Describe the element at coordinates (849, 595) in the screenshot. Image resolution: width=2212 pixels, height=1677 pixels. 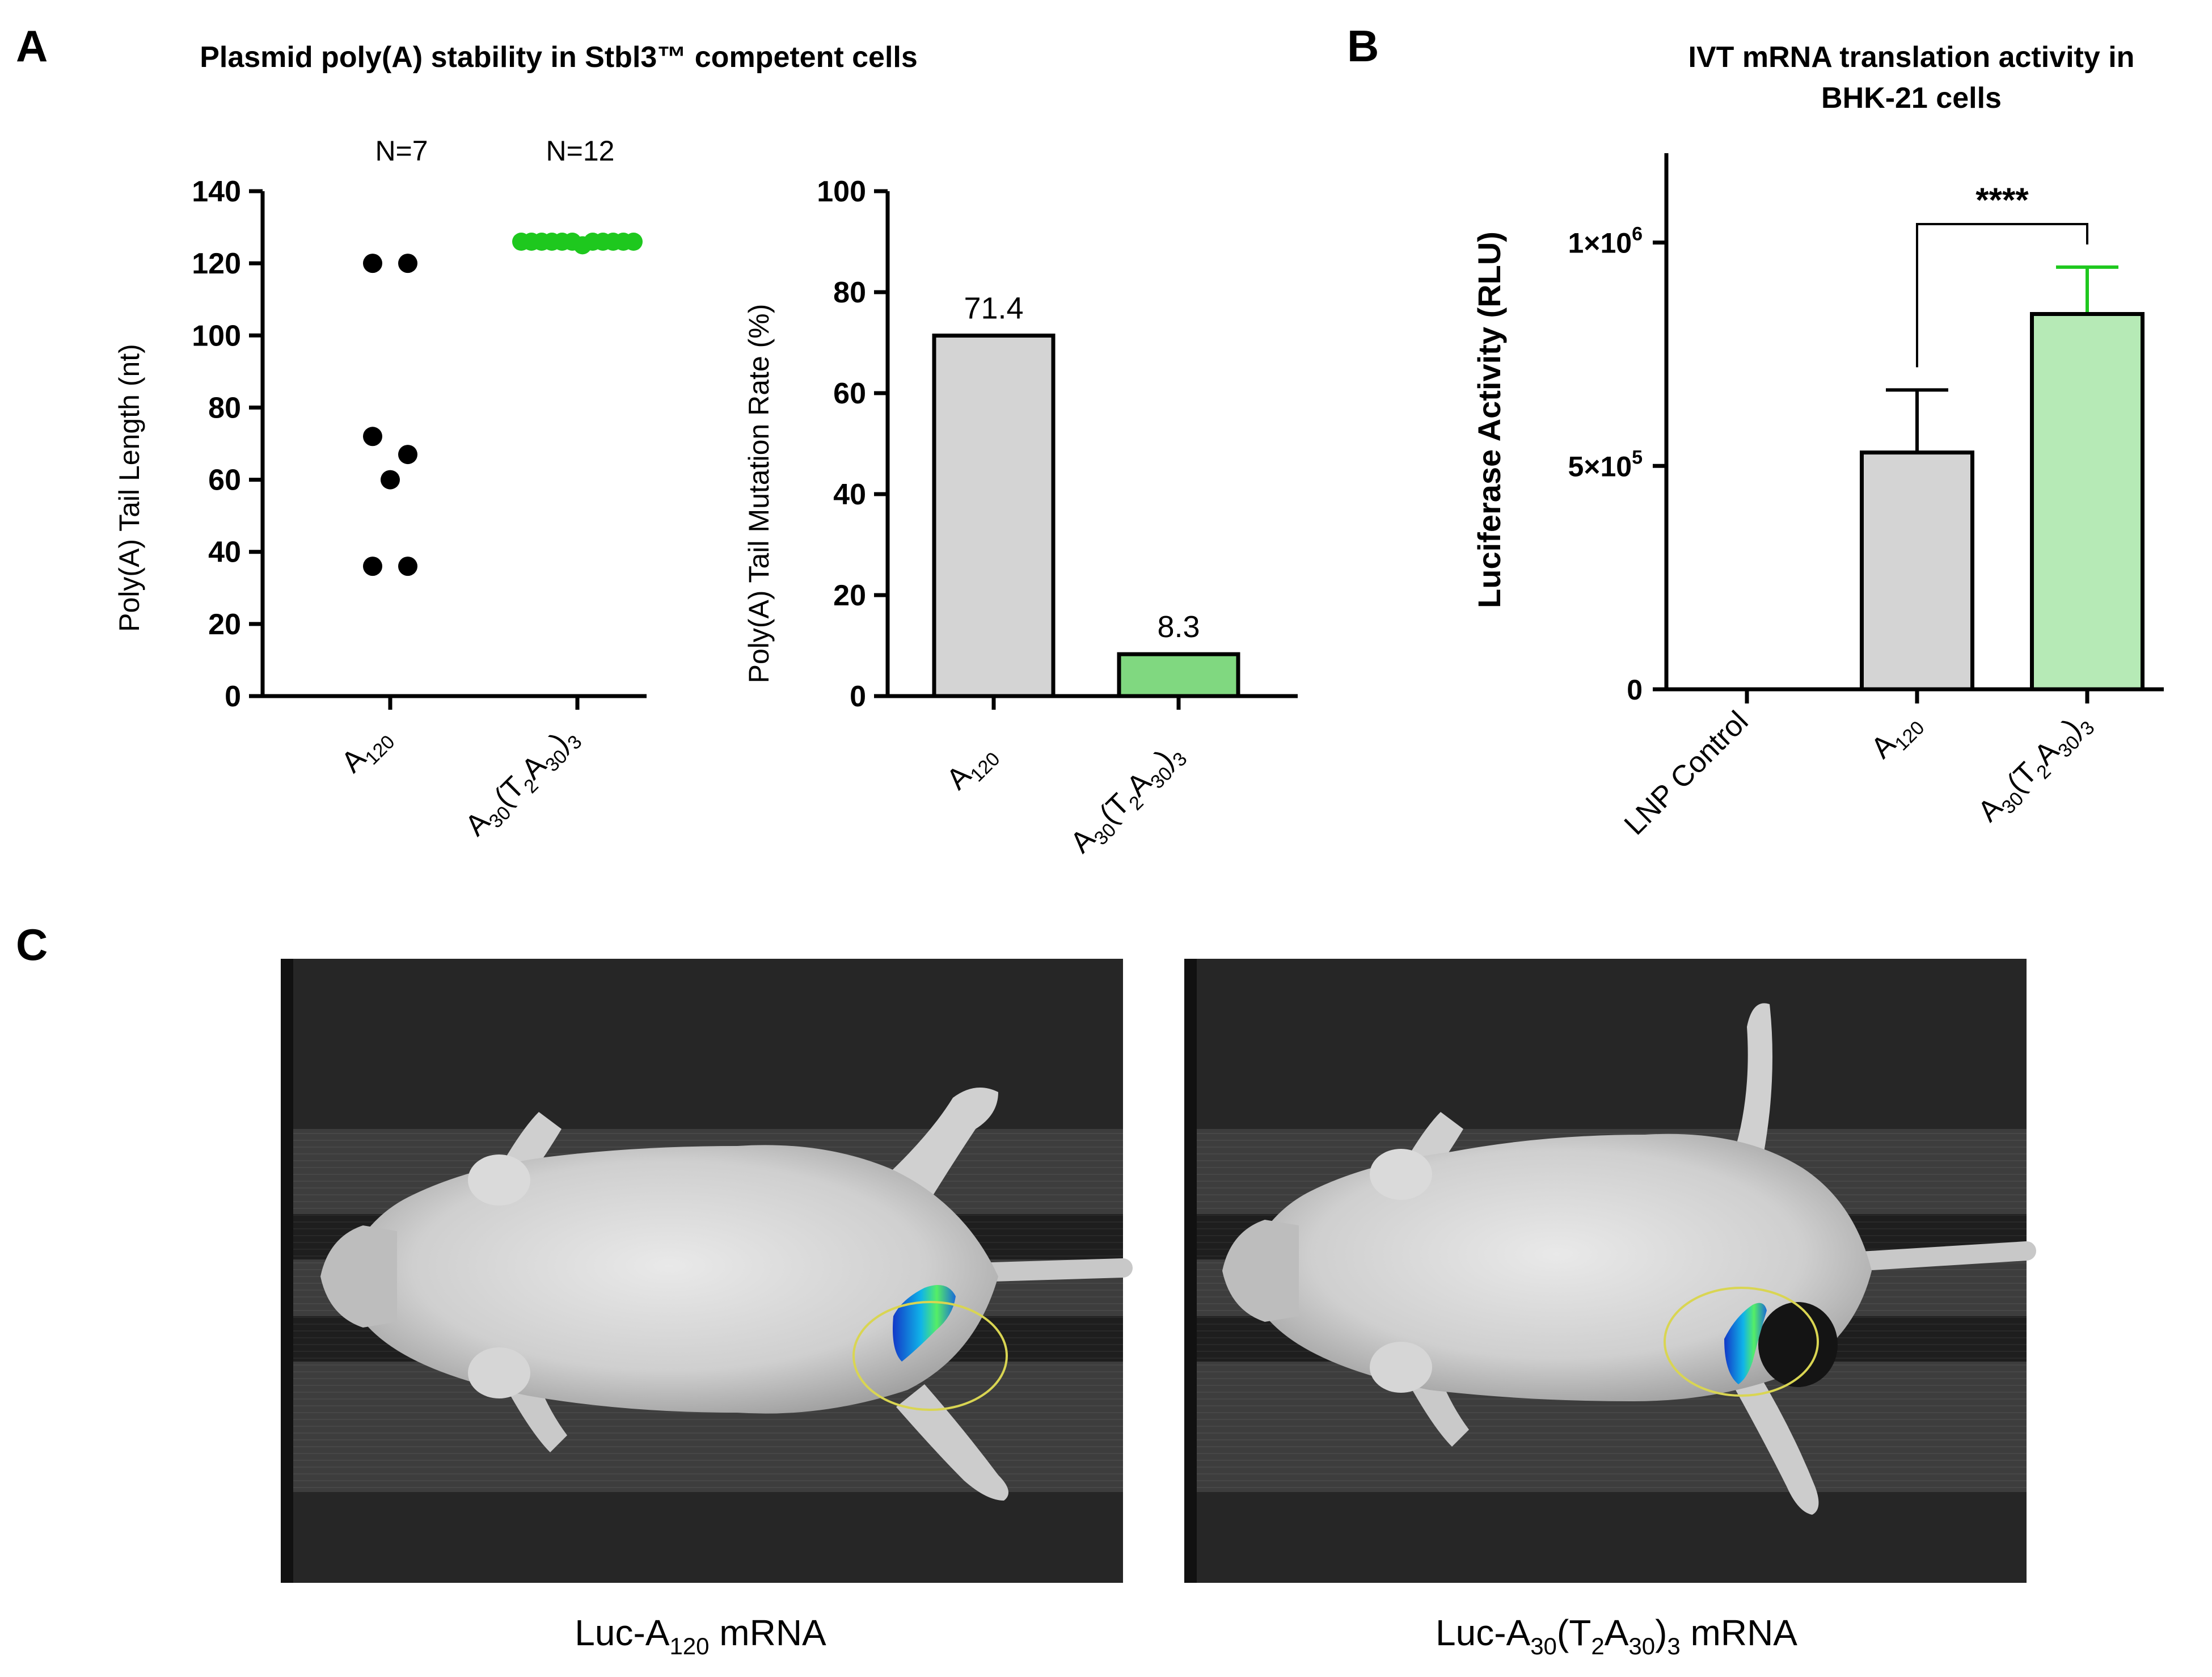
I see `chart-a-bar-ytick-label: 20` at that location.